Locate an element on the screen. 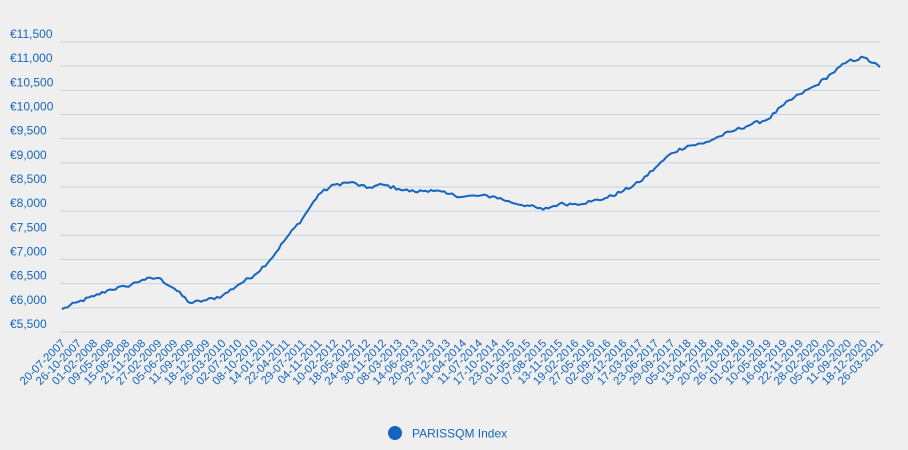 Image resolution: width=908 pixels, height=450 pixels. y-tick-label: €8,000 is located at coordinates (28, 203).